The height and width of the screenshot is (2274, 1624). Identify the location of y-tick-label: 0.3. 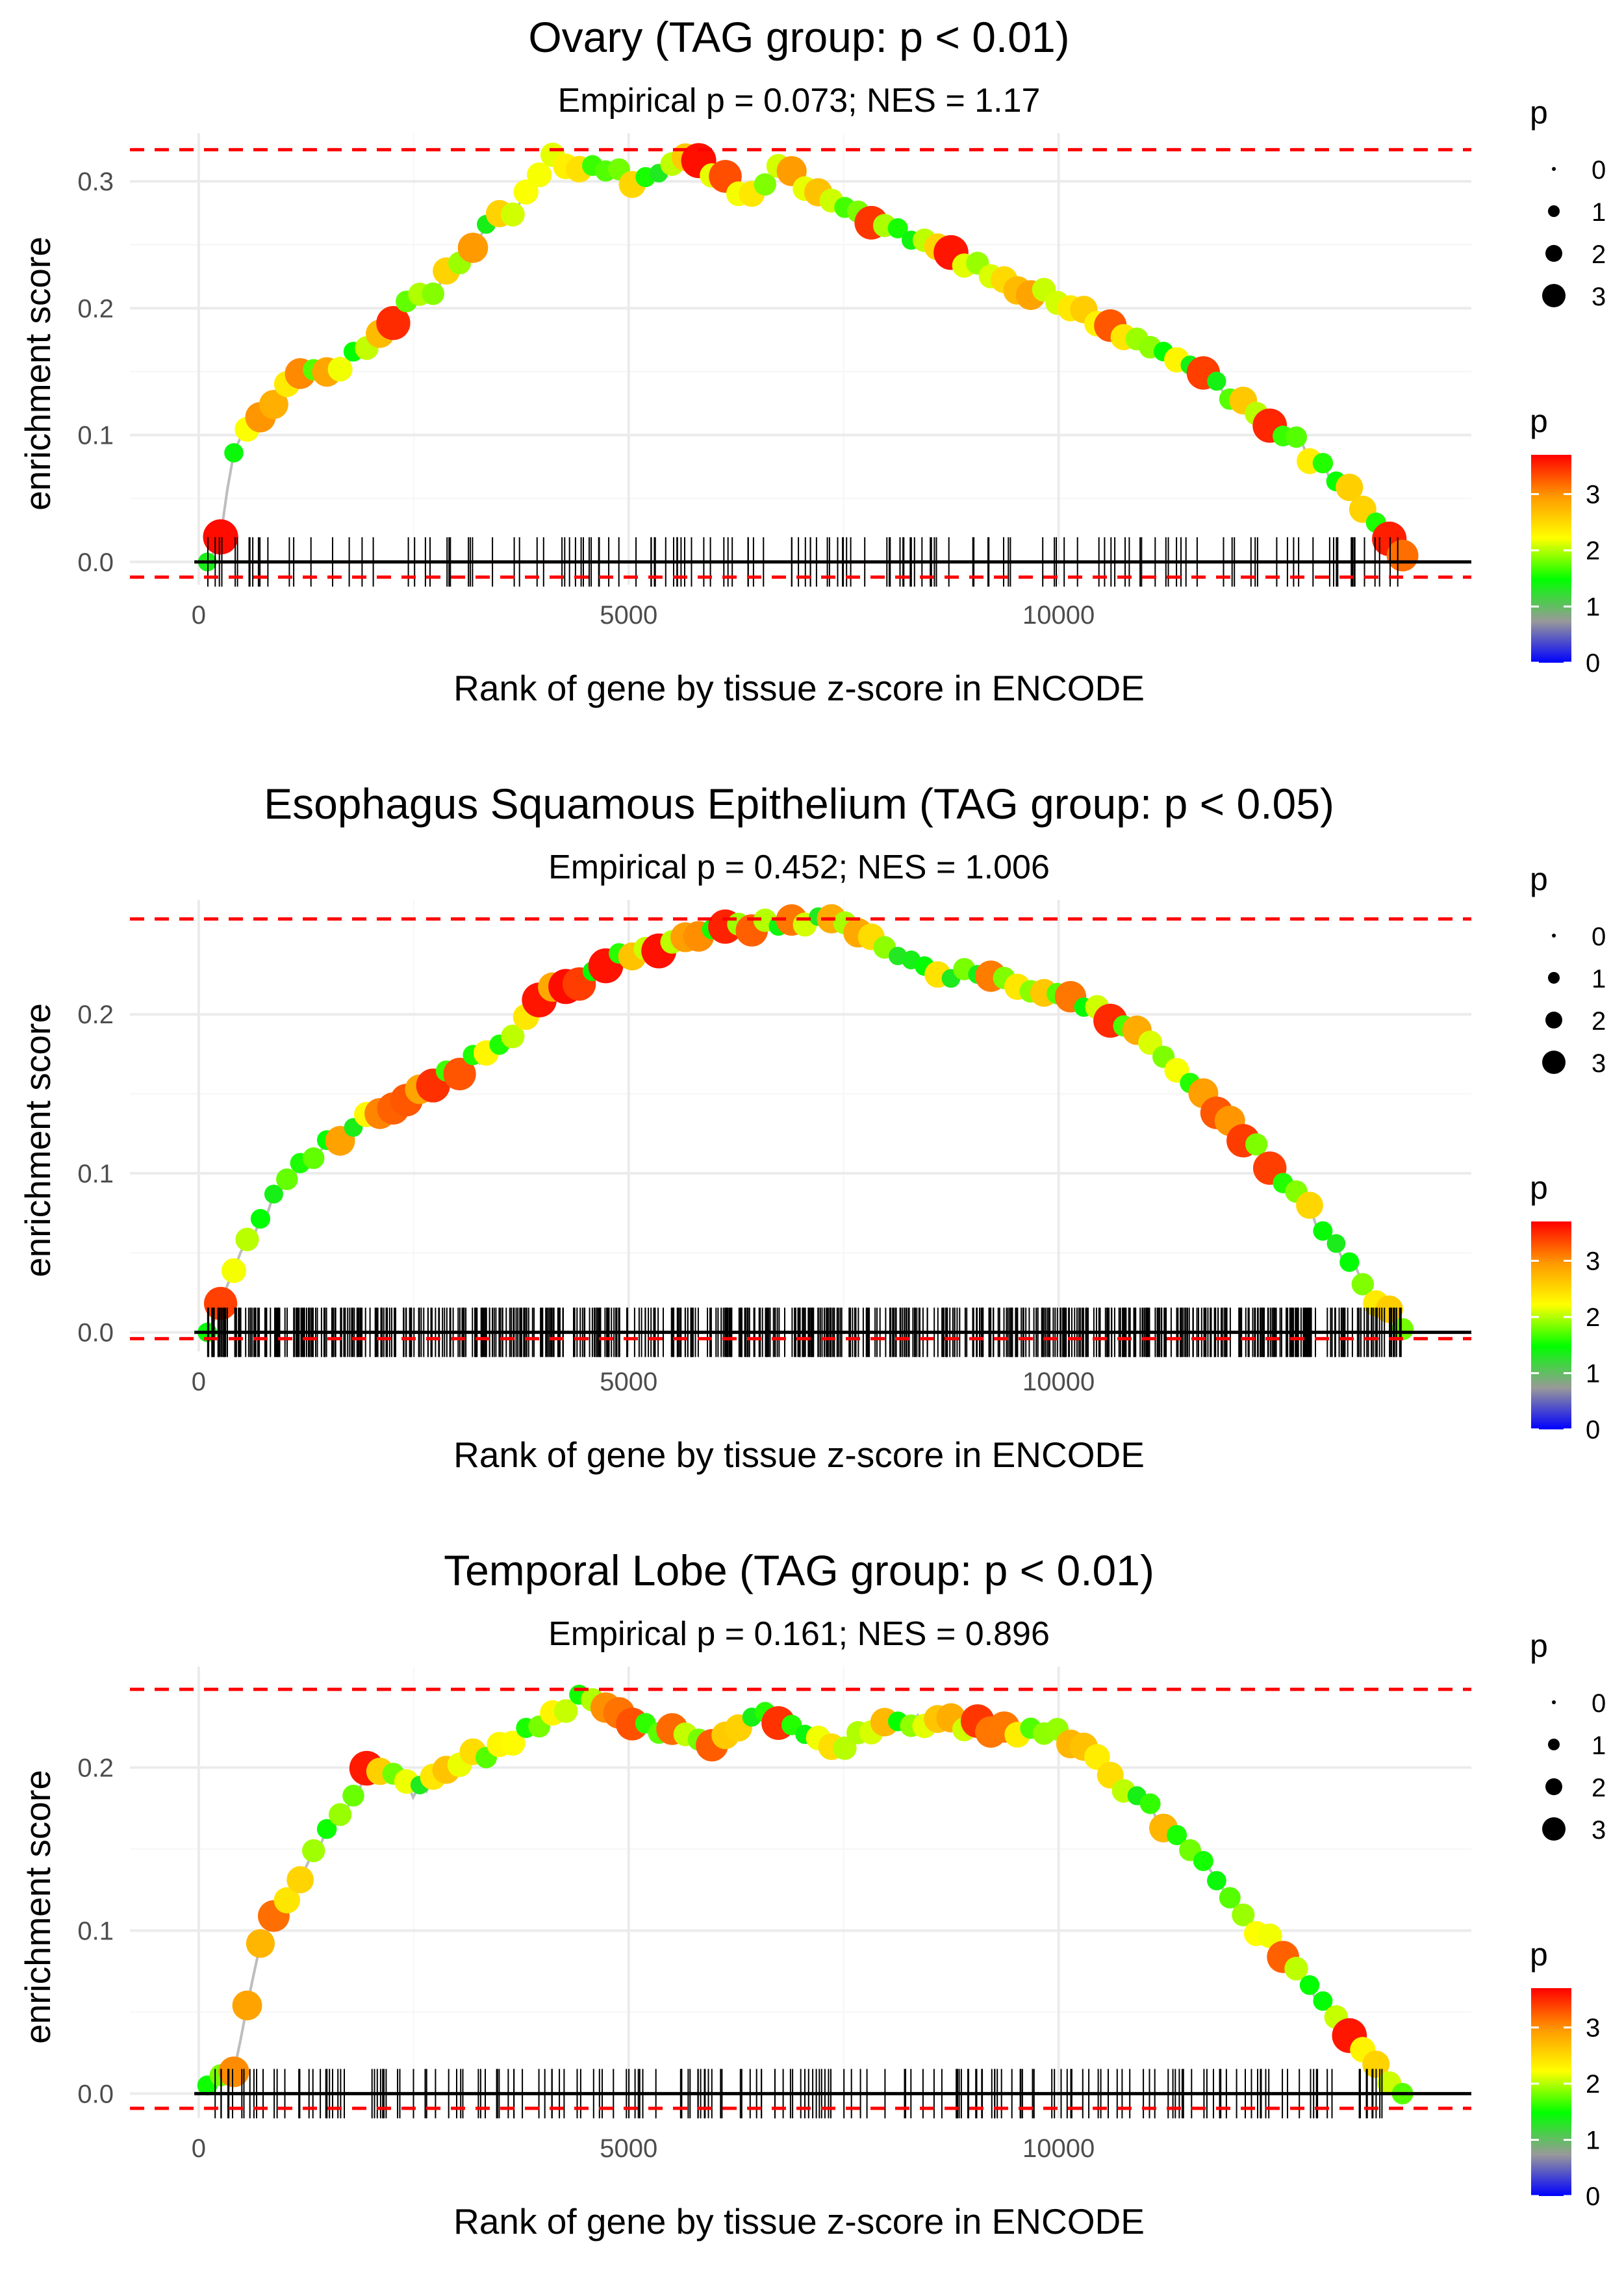
(95, 182).